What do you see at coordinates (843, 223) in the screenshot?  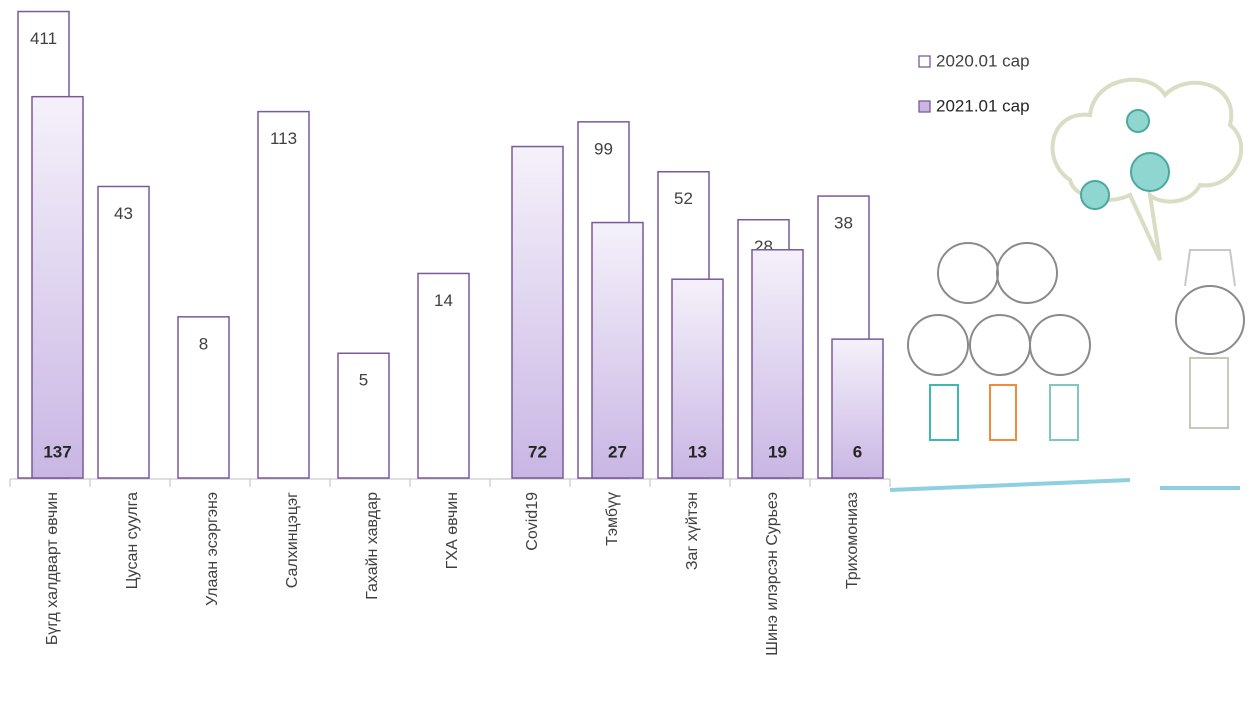 I see `data-label: 38` at bounding box center [843, 223].